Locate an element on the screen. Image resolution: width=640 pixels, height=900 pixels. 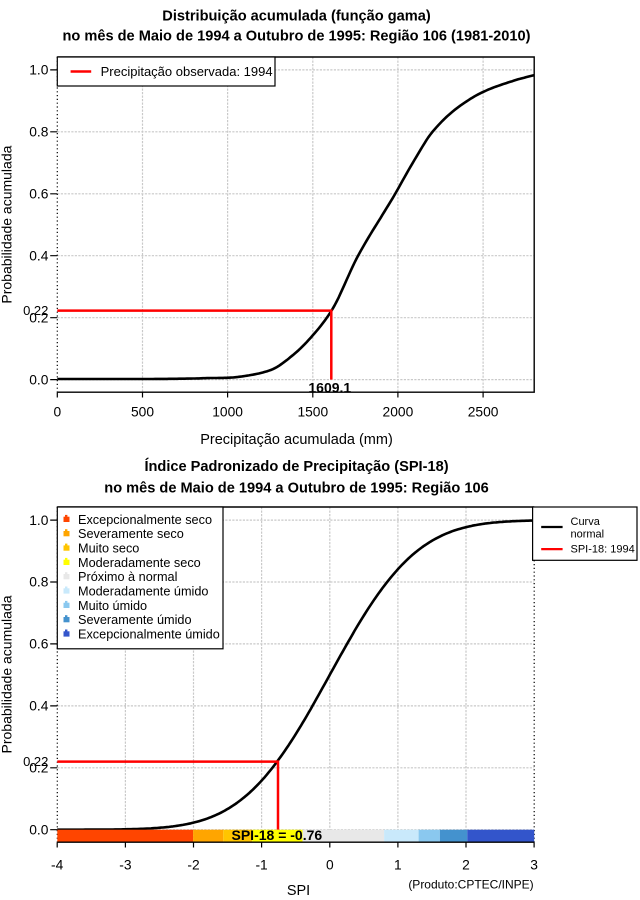
svg-text: -4 is located at coordinates (57, 865).